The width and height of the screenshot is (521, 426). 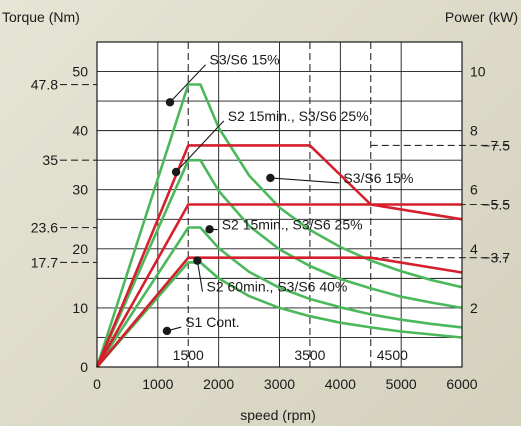 What do you see at coordinates (474, 131) in the screenshot?
I see `y-right-tick-label: 8` at bounding box center [474, 131].